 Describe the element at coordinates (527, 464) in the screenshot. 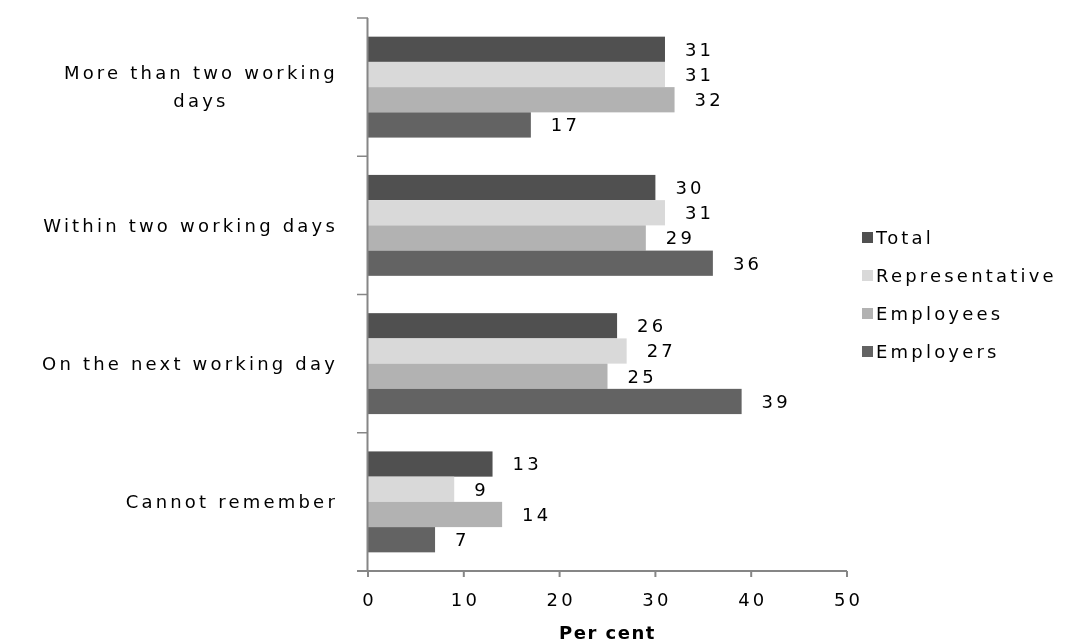

I see `data-label: 13` at that location.